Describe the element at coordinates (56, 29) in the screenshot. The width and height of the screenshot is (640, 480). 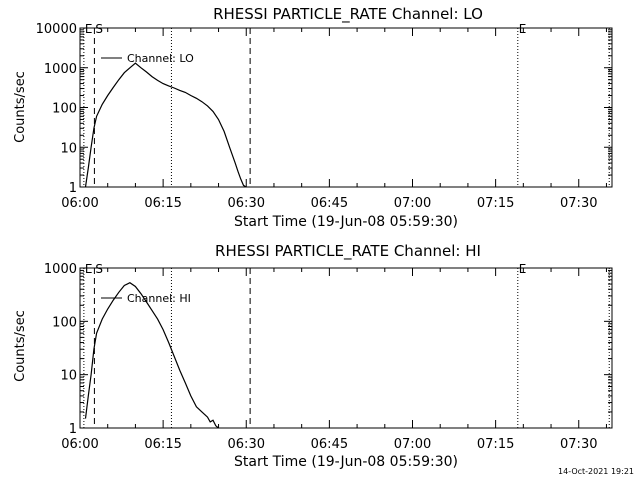
I see `y-tick-label: 10000` at that location.